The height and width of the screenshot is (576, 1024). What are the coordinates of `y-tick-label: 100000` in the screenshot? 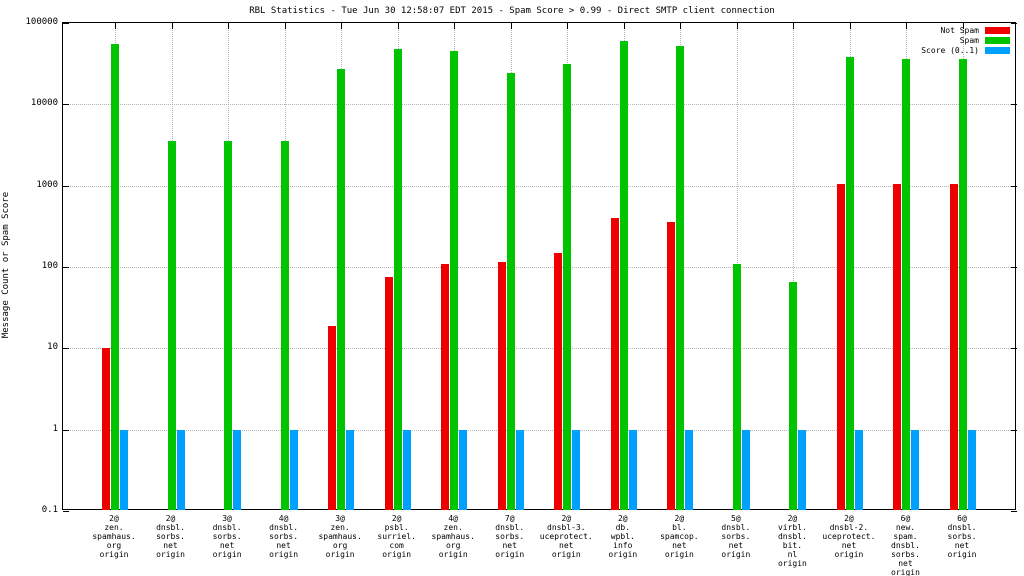 It's located at (41, 22).